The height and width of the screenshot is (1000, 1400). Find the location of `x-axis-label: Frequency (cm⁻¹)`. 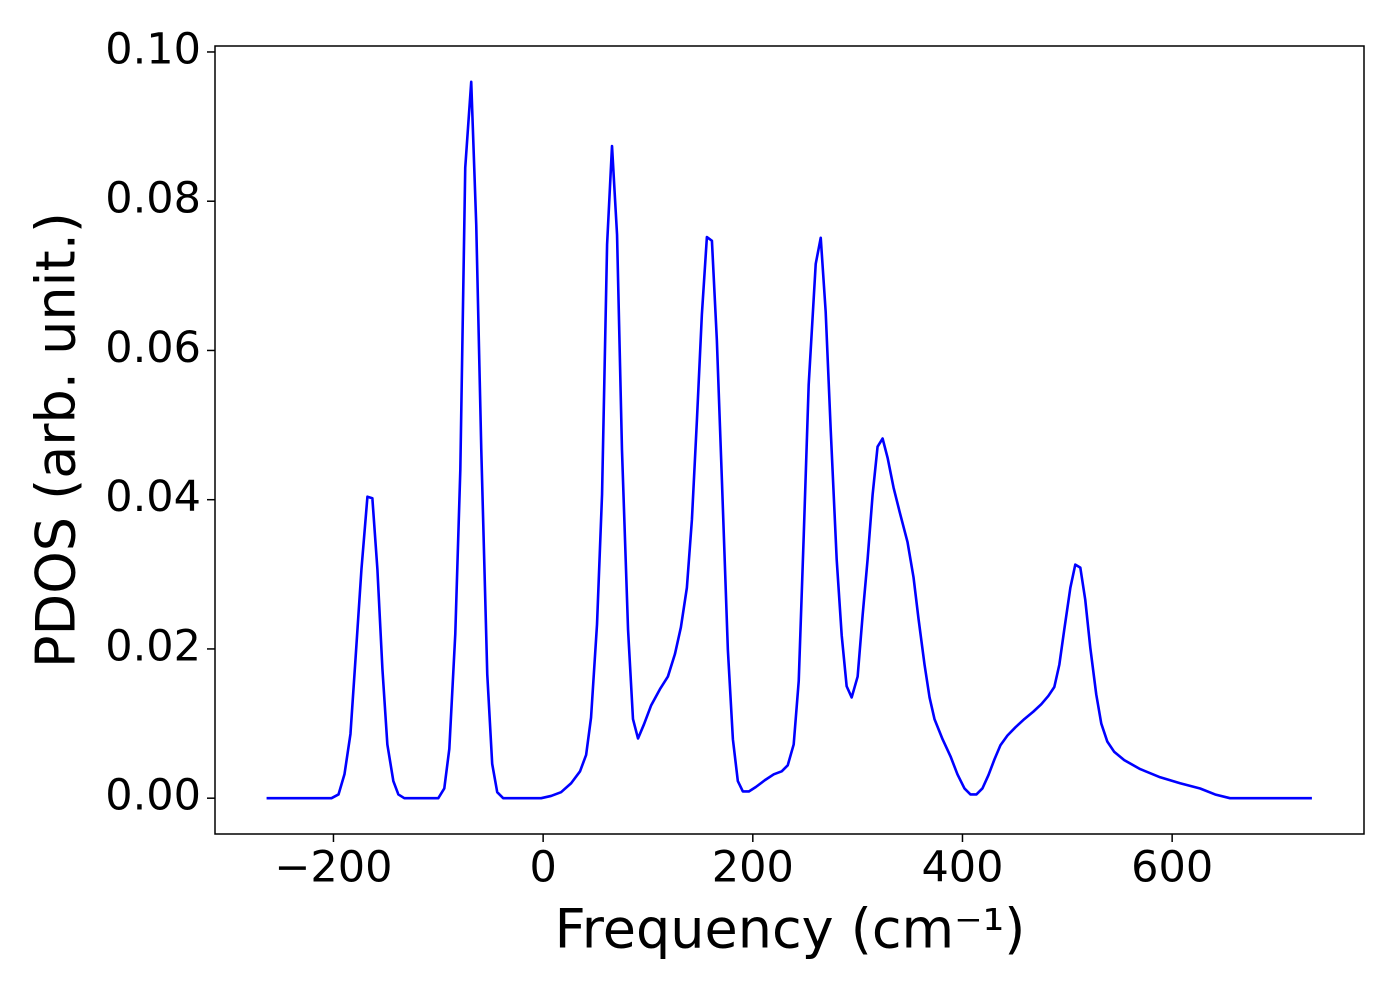

x-axis-label: Frequency (cm⁻¹) is located at coordinates (790, 929).